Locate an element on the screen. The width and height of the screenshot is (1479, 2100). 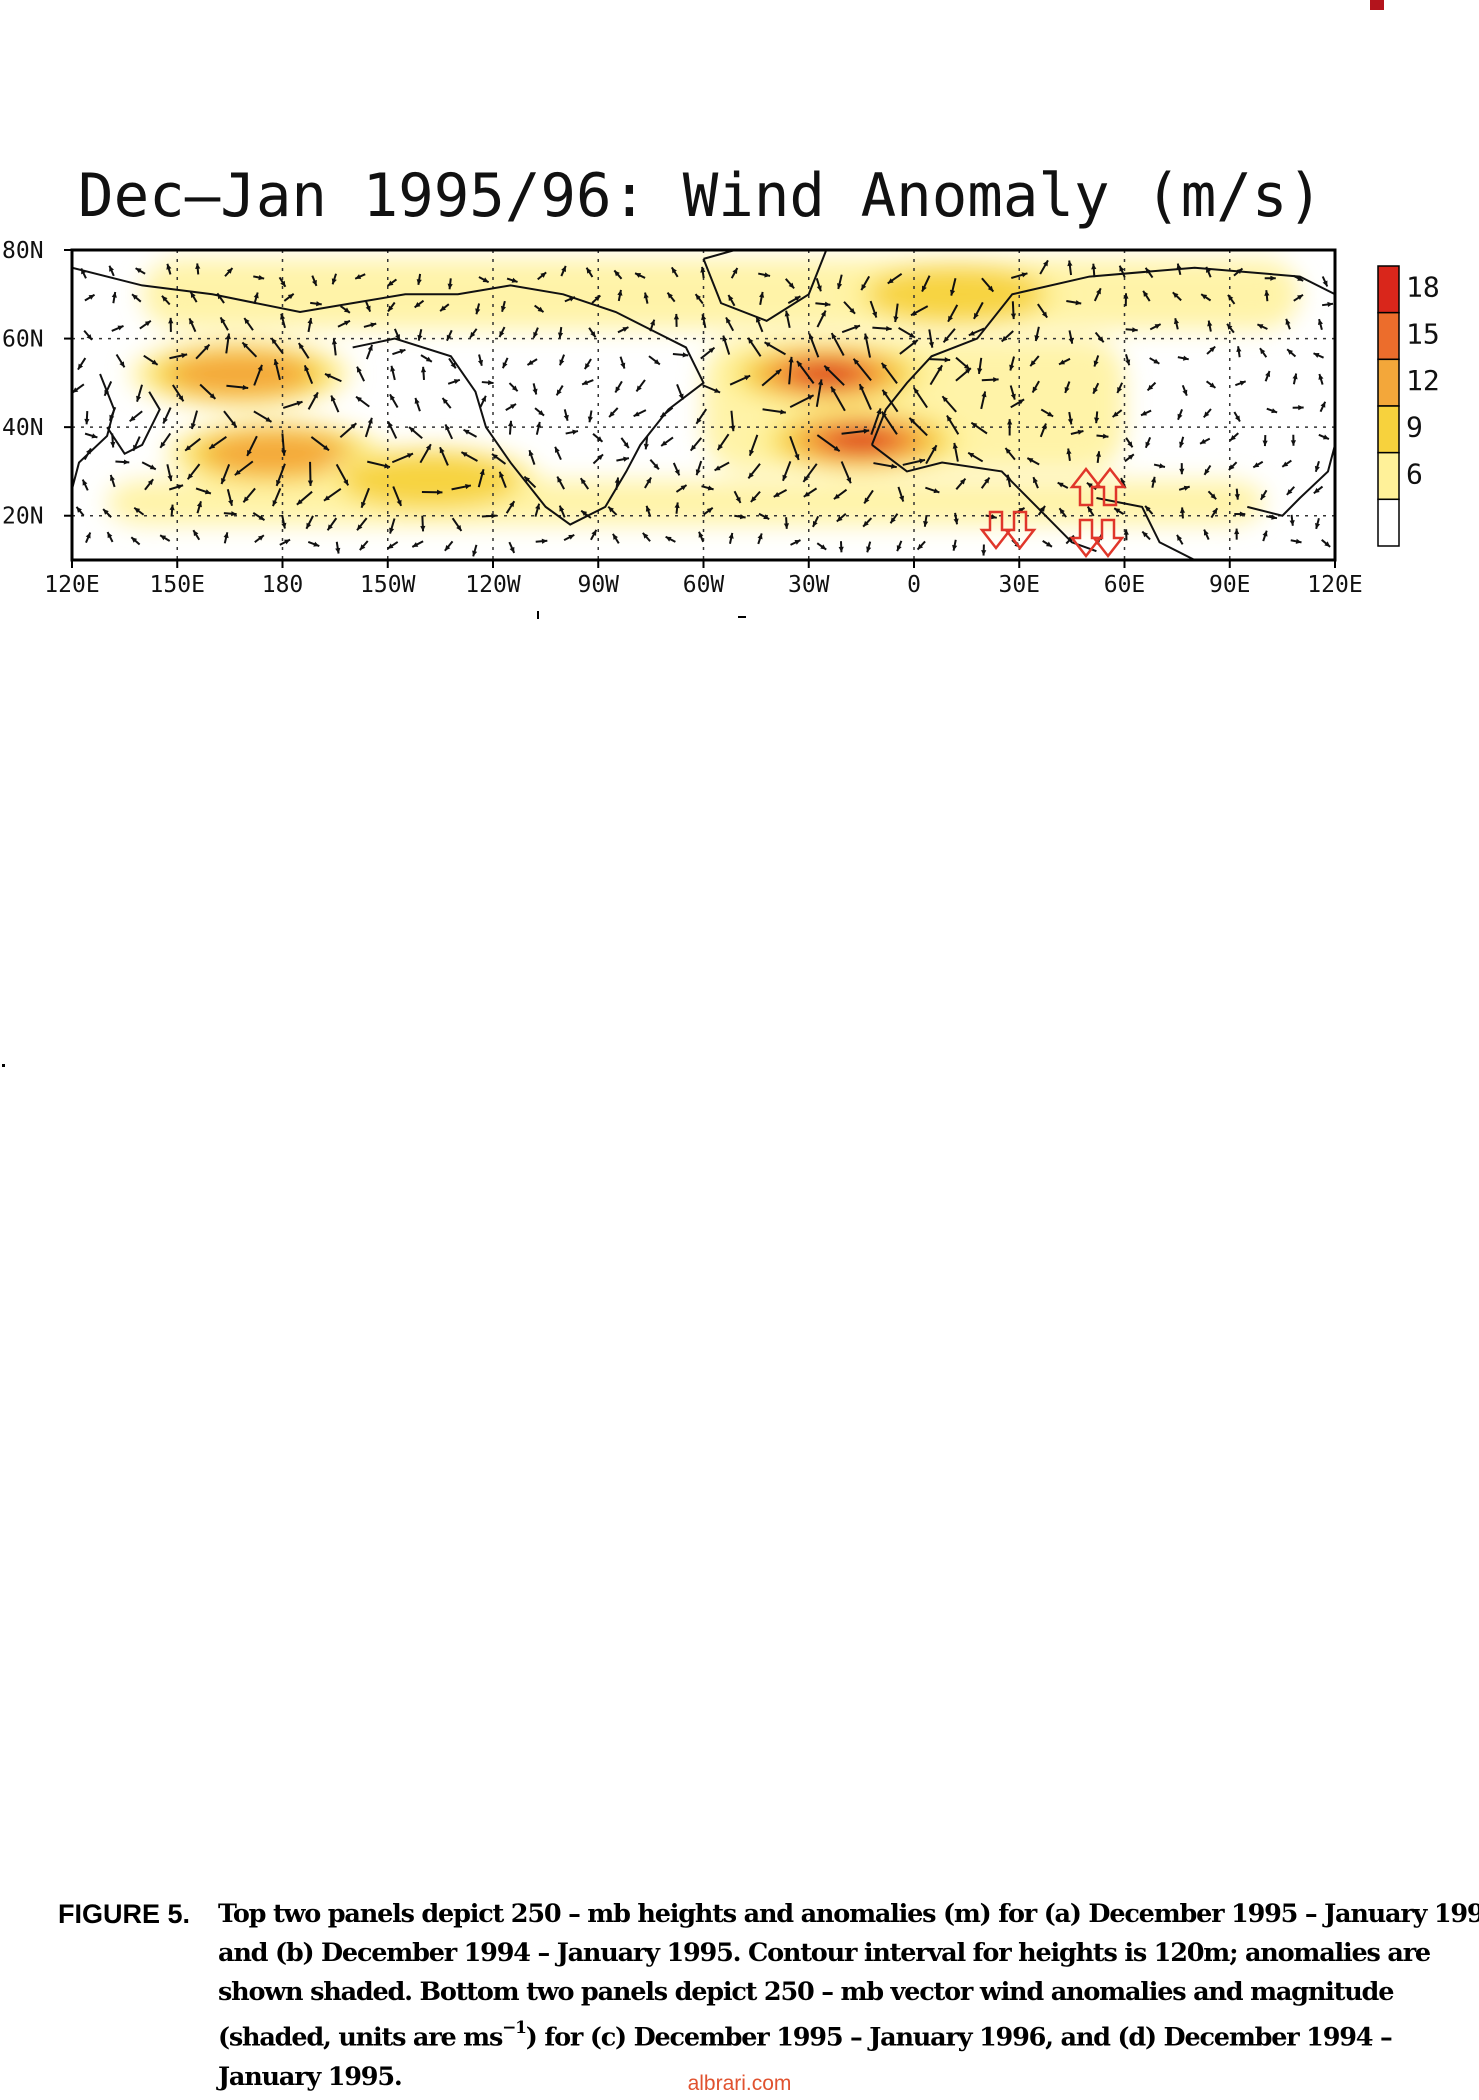
x-tick-label: 30W is located at coordinates (809, 585).